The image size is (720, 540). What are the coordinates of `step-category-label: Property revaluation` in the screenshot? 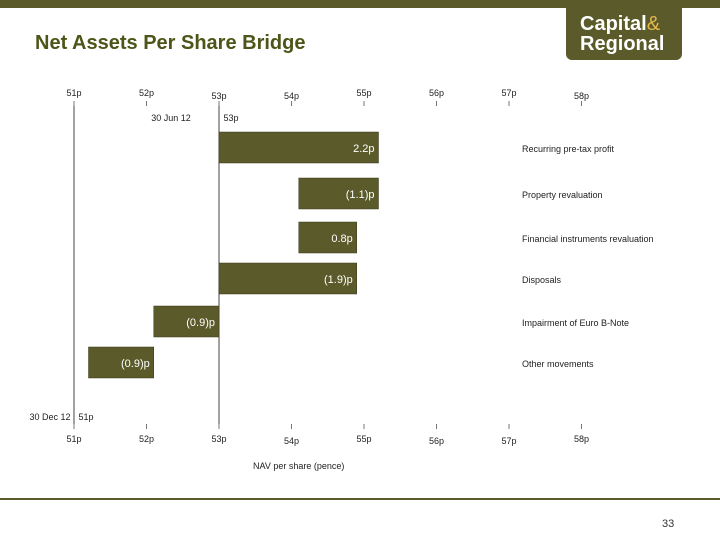 It's located at (562, 195).